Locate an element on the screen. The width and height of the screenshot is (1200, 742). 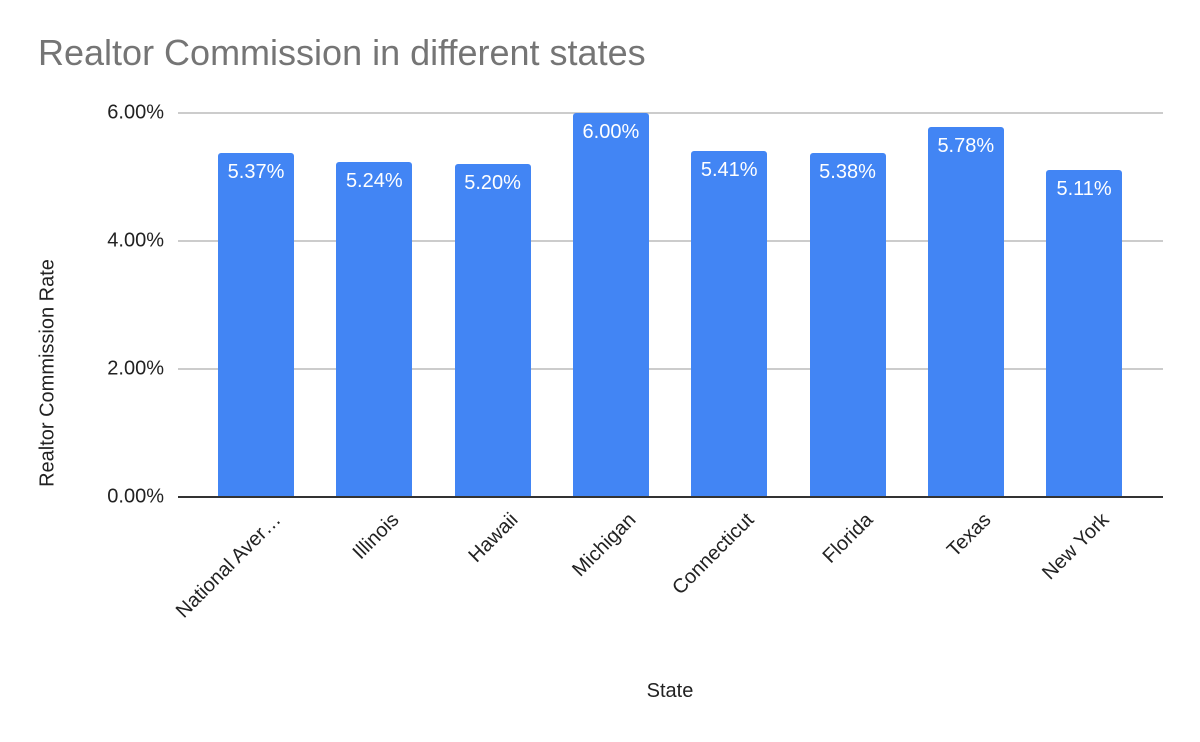
x-tick-label: New York is located at coordinates (1076, 546).